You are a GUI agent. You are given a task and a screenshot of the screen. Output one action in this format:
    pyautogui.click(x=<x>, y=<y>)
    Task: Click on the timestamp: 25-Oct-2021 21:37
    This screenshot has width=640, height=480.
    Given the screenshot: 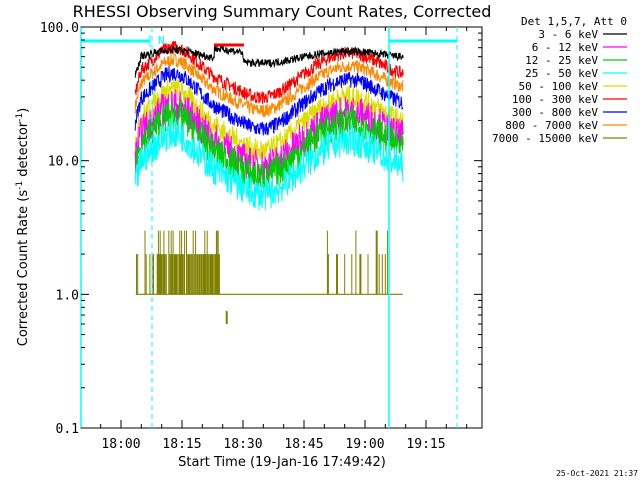 What is the action you would take?
    pyautogui.click(x=597, y=473)
    